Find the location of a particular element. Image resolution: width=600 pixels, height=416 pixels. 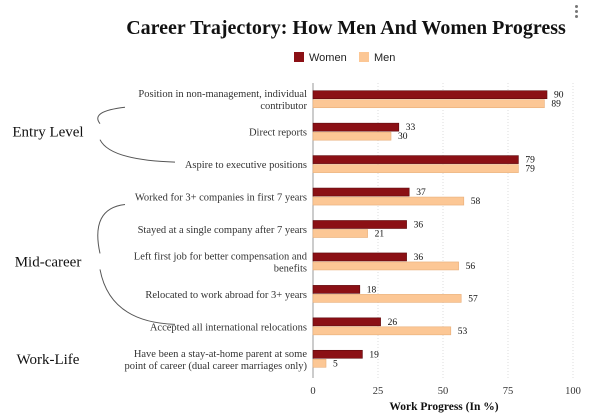

legend-label-men: Men is located at coordinates (384, 58).